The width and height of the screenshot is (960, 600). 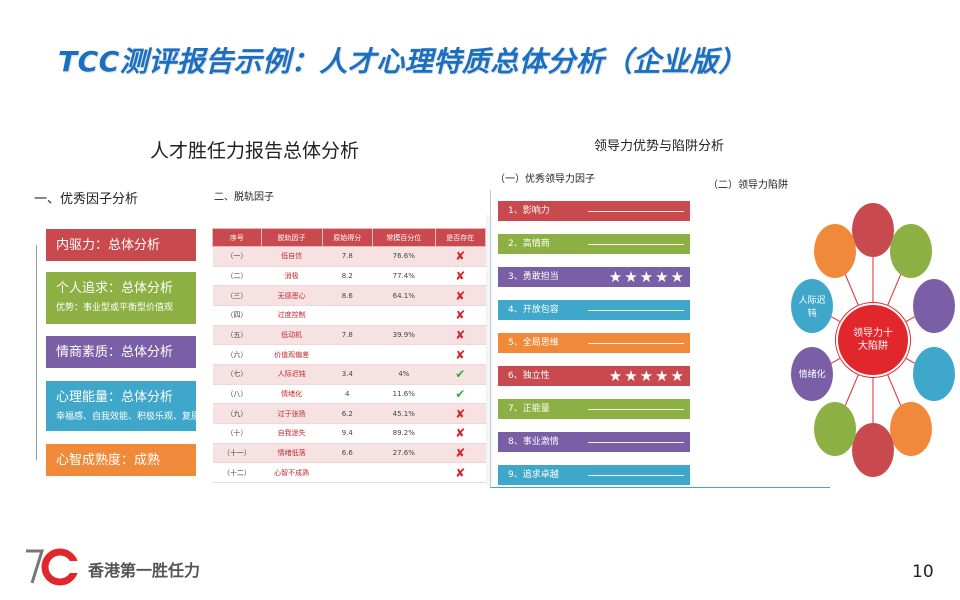 I want to click on page-title: TCC测评报告示例：人才心理特质总体分析（企业版）, so click(x=402, y=61).